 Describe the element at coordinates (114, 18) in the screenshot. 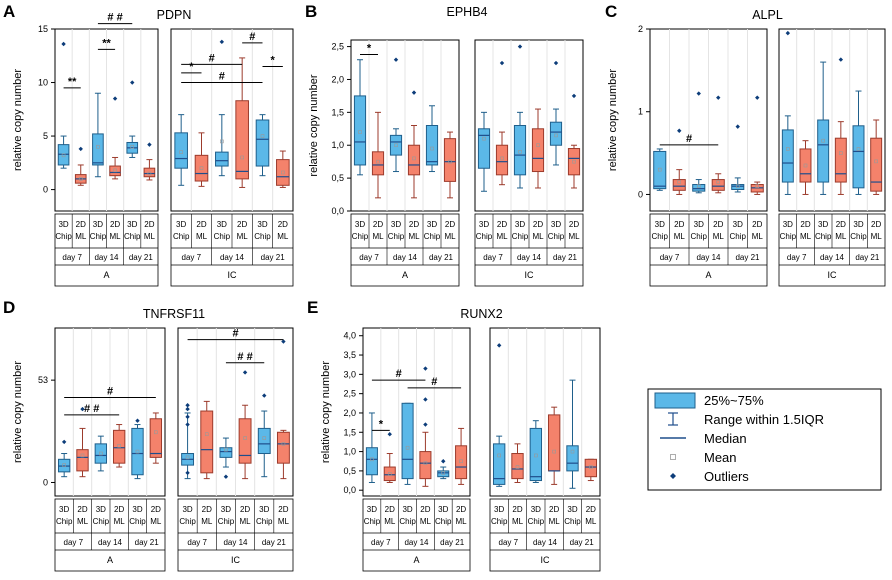

I see `significance-label: # #` at that location.